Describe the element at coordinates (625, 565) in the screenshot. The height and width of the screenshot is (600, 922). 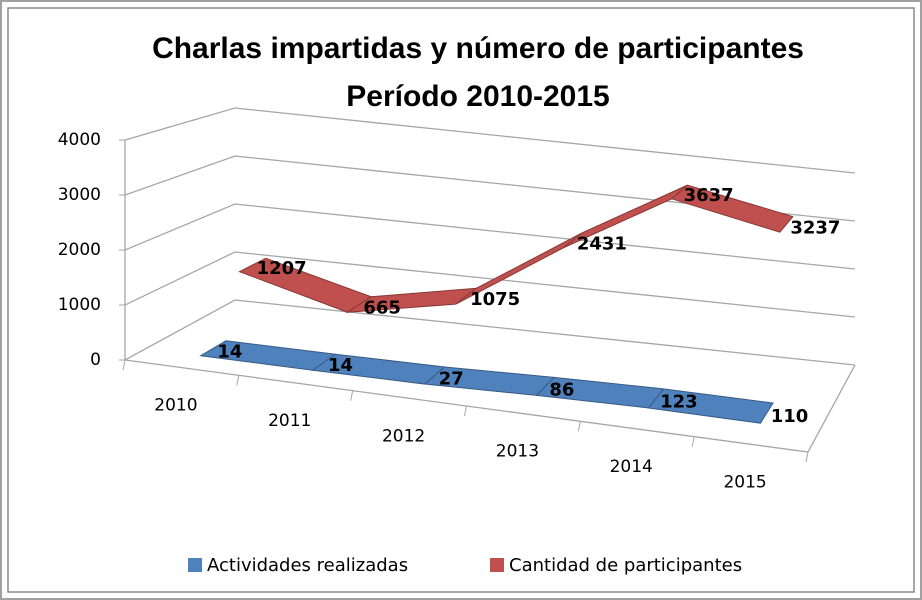
I see `legend-label: Cantidad de participantes` at that location.